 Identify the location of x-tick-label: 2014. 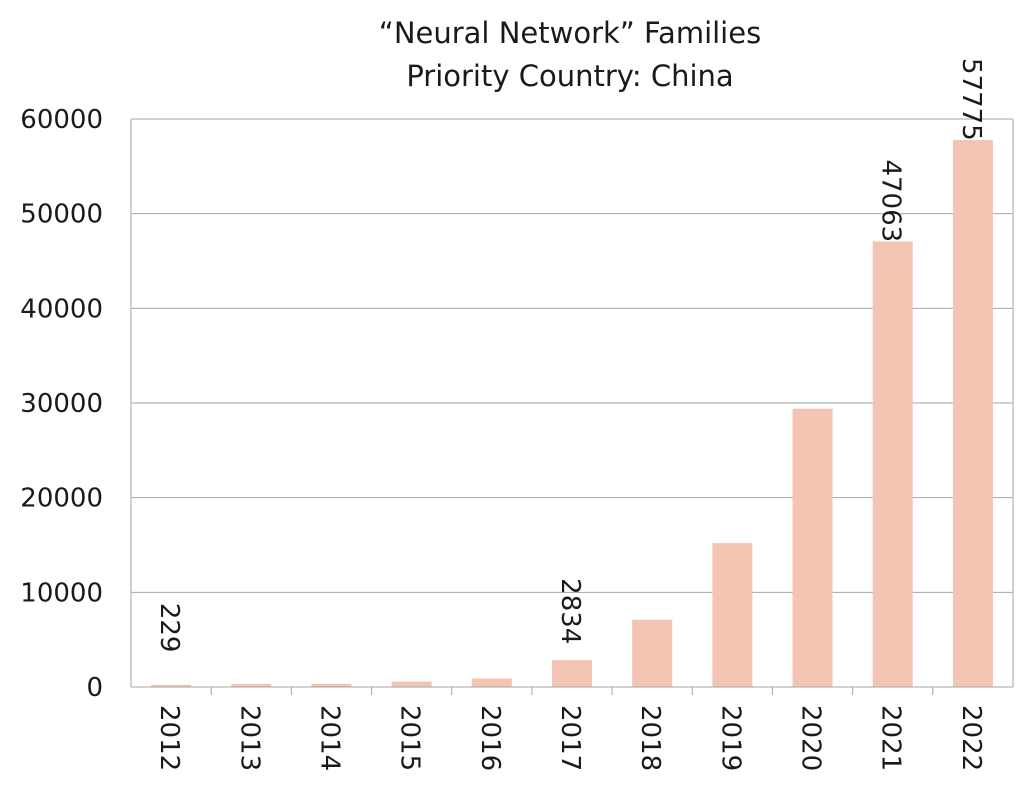
(329, 738).